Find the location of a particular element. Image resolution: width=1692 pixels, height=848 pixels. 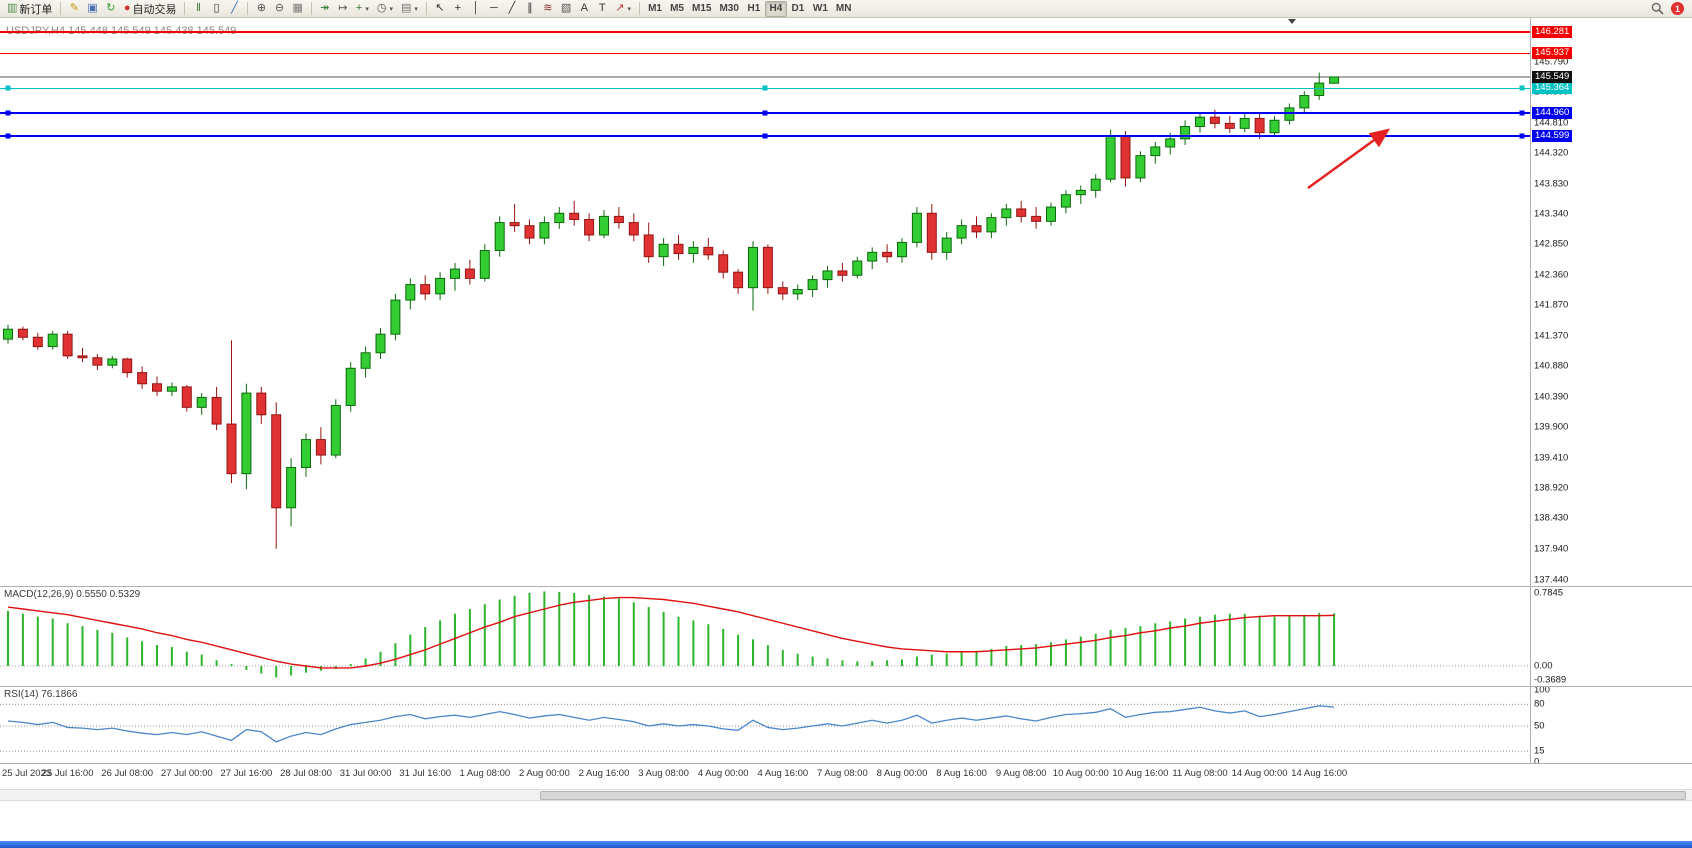

crosshair-icon: + is located at coordinates (458, 8).